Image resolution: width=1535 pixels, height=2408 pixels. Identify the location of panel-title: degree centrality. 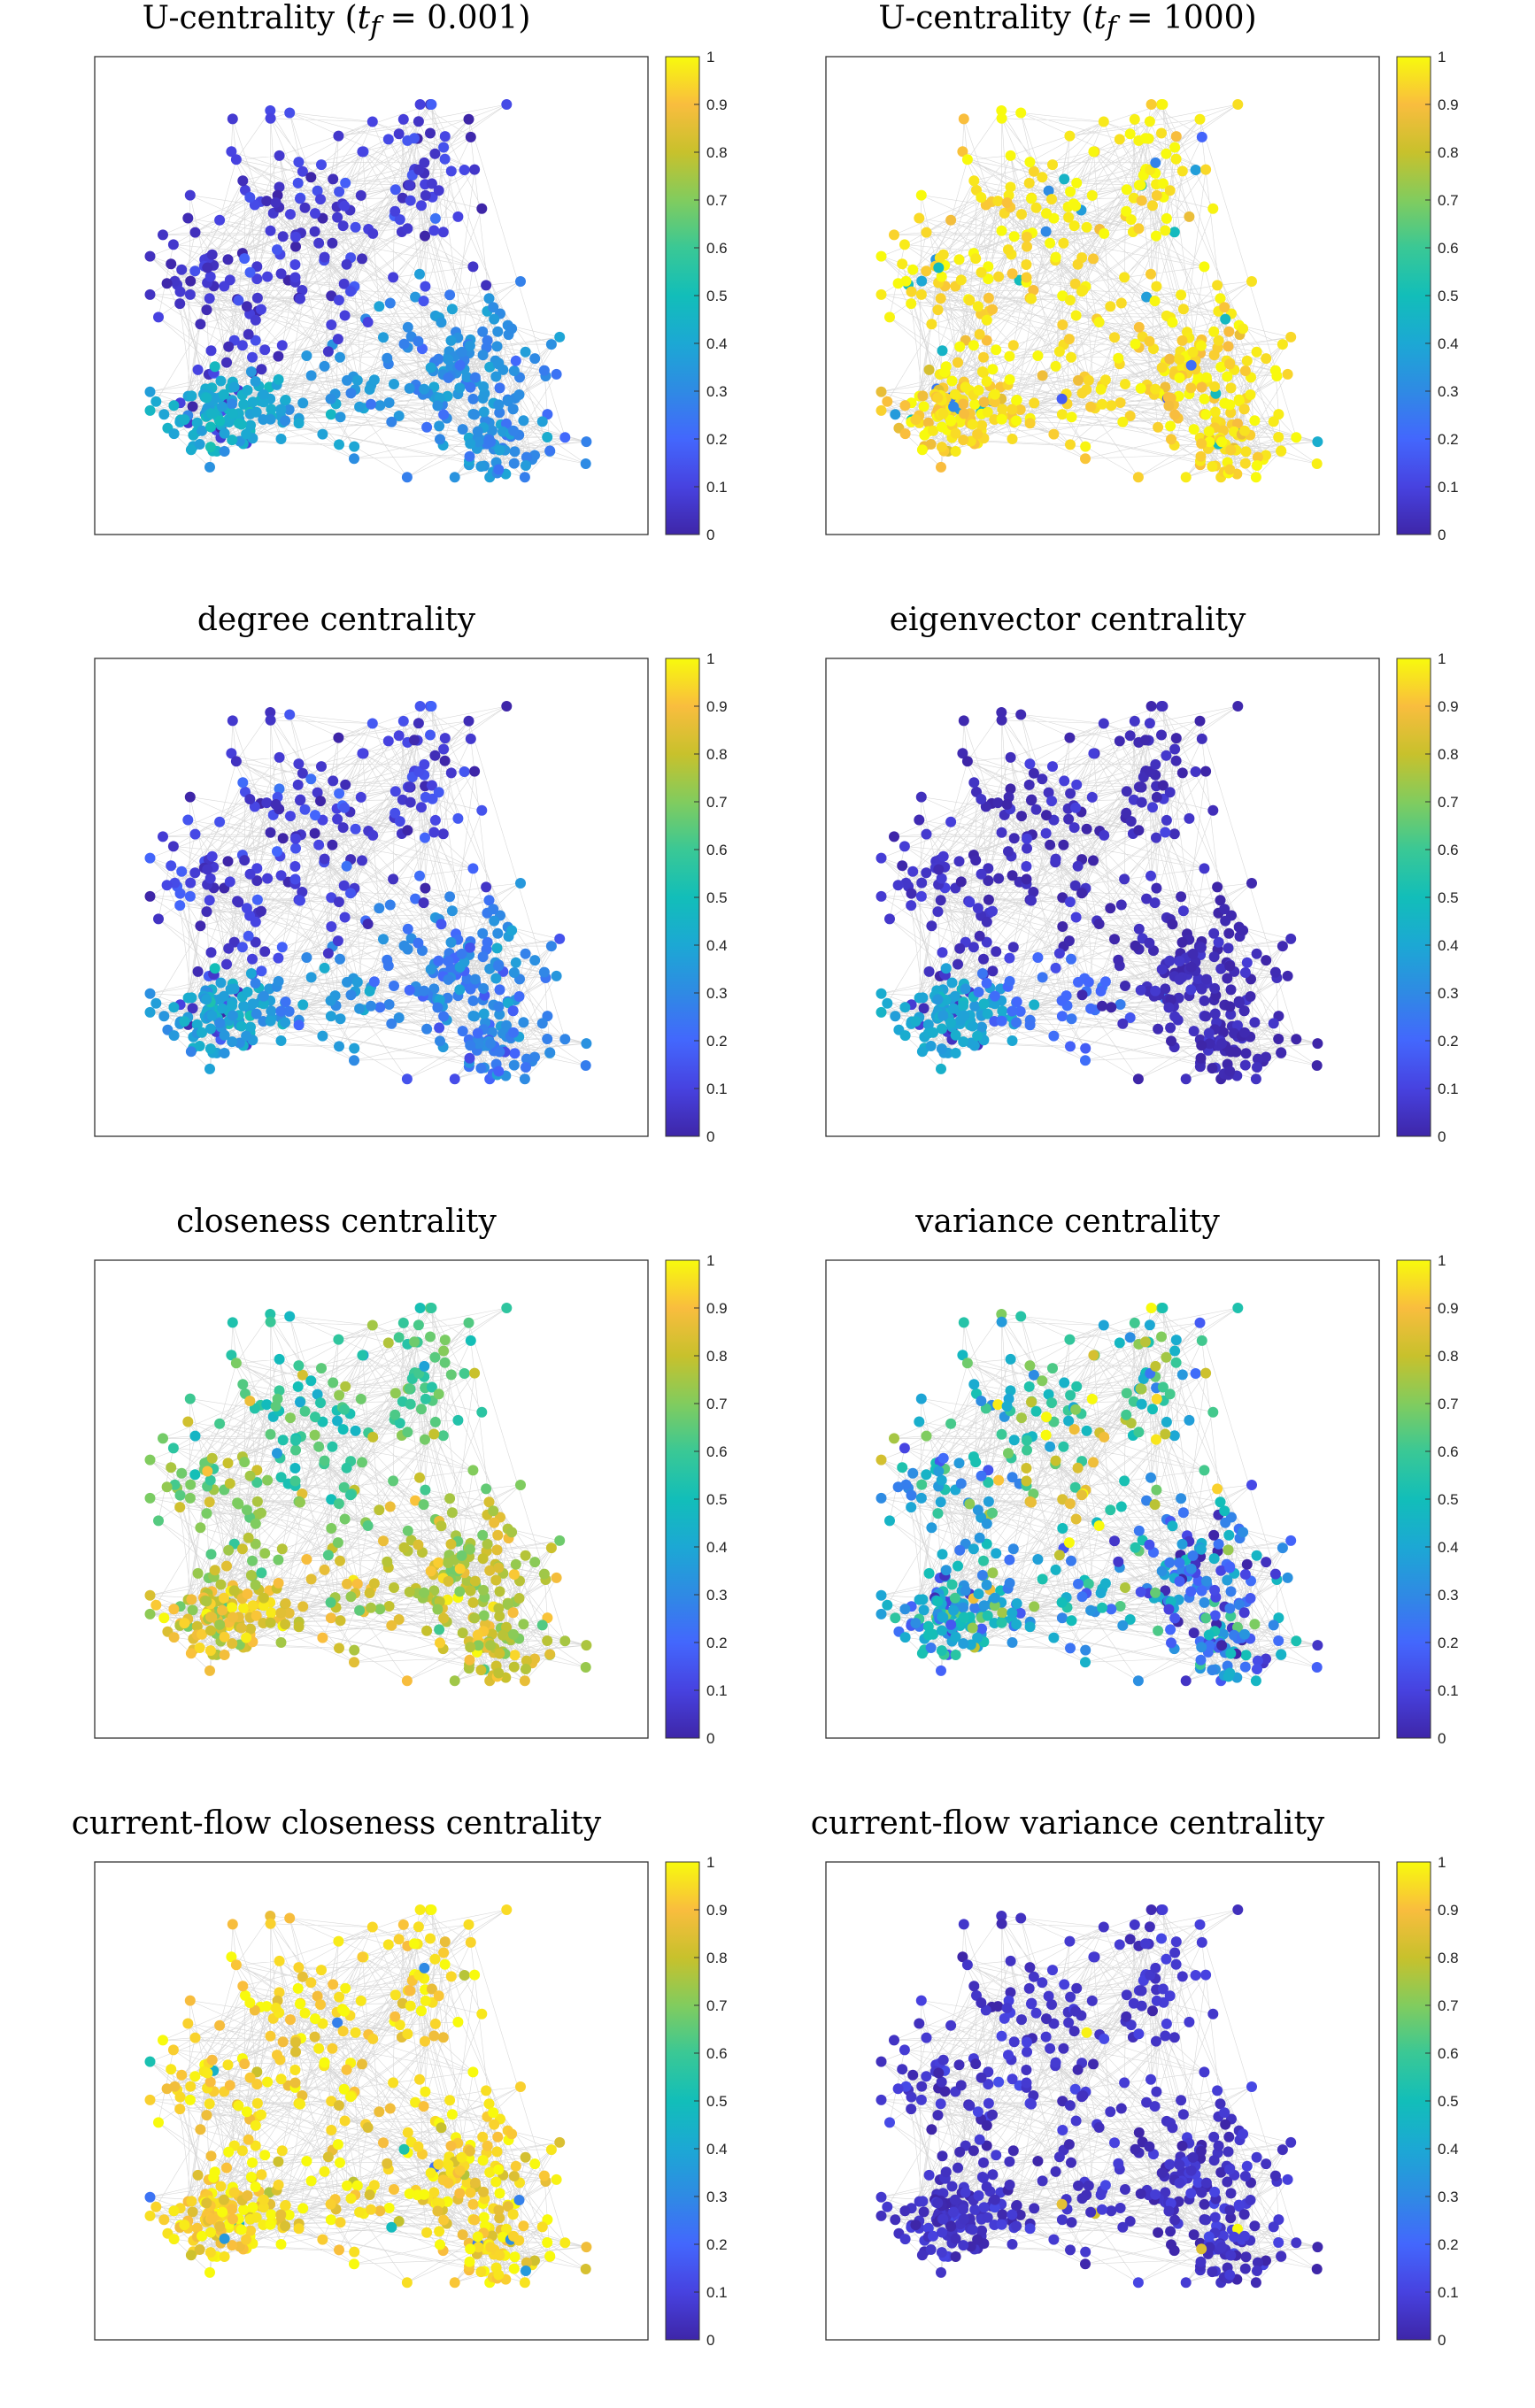
(336, 620).